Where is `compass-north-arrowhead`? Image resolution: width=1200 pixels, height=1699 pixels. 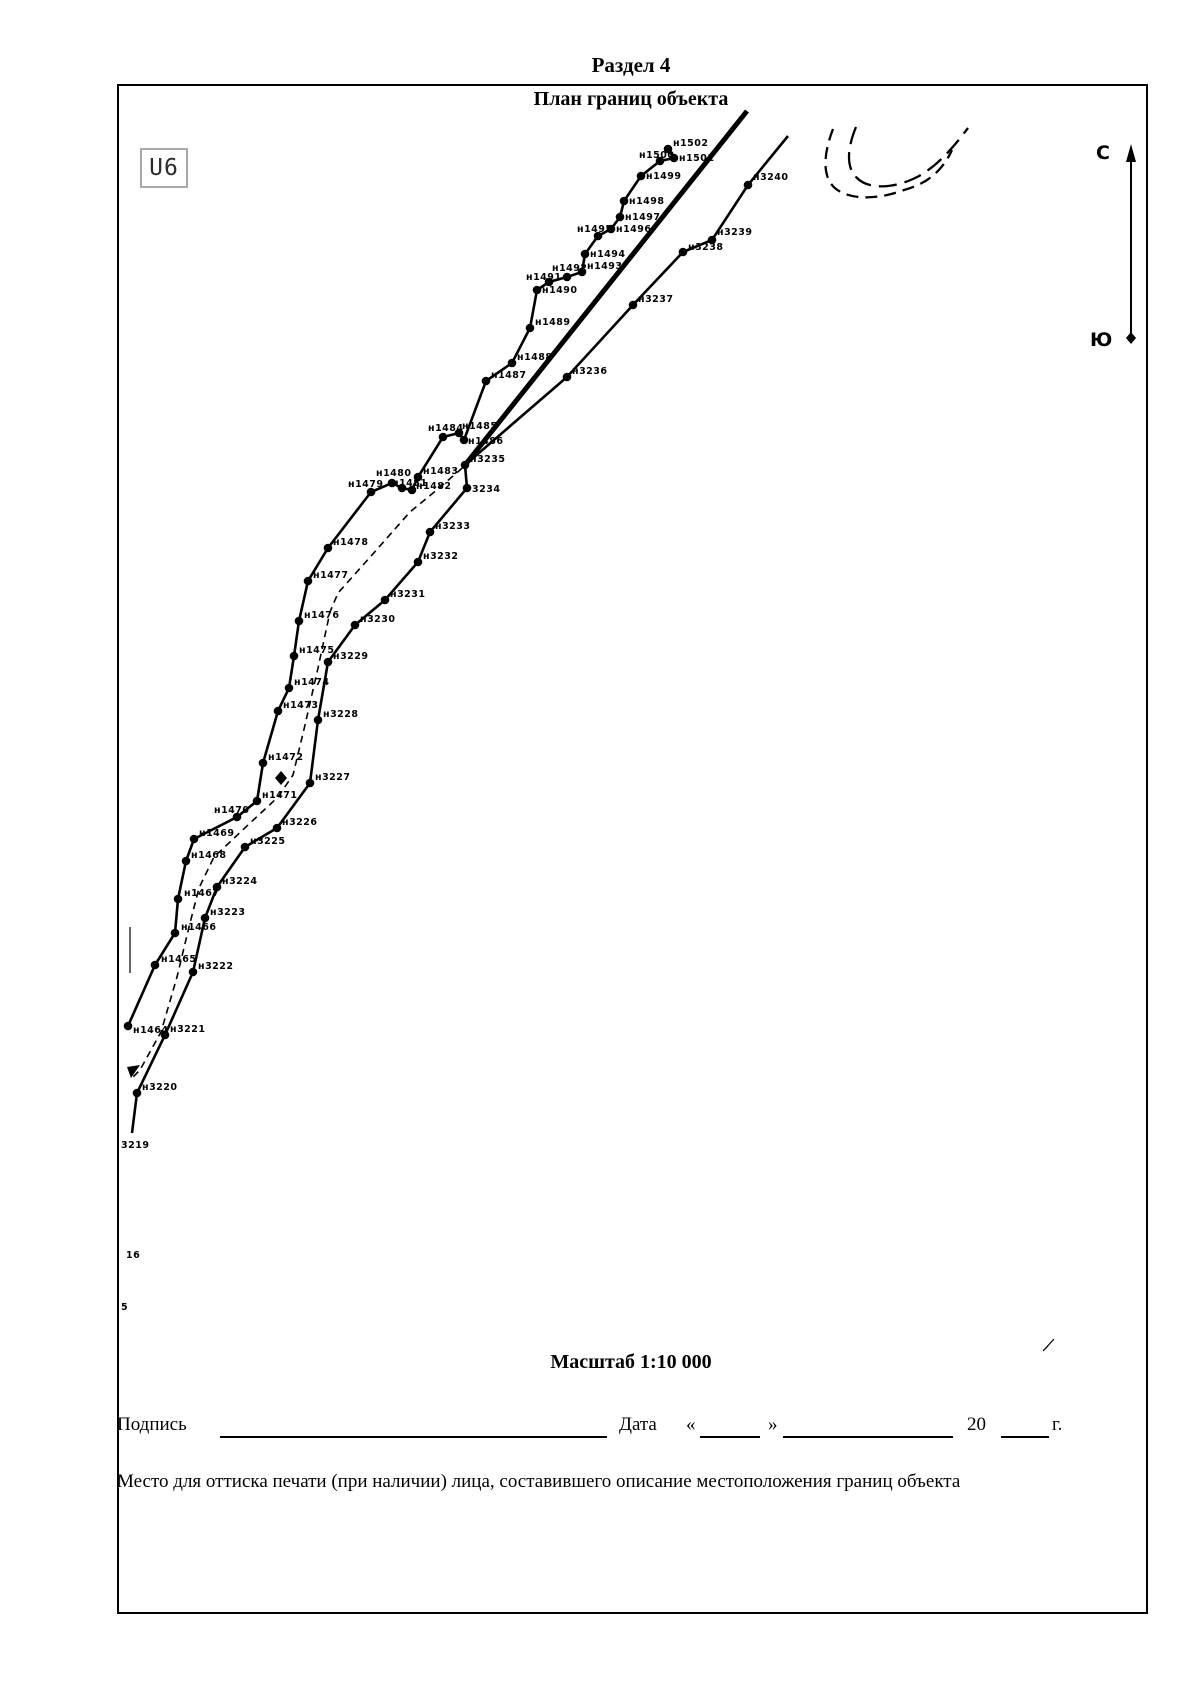 compass-north-arrowhead is located at coordinates (1131, 153).